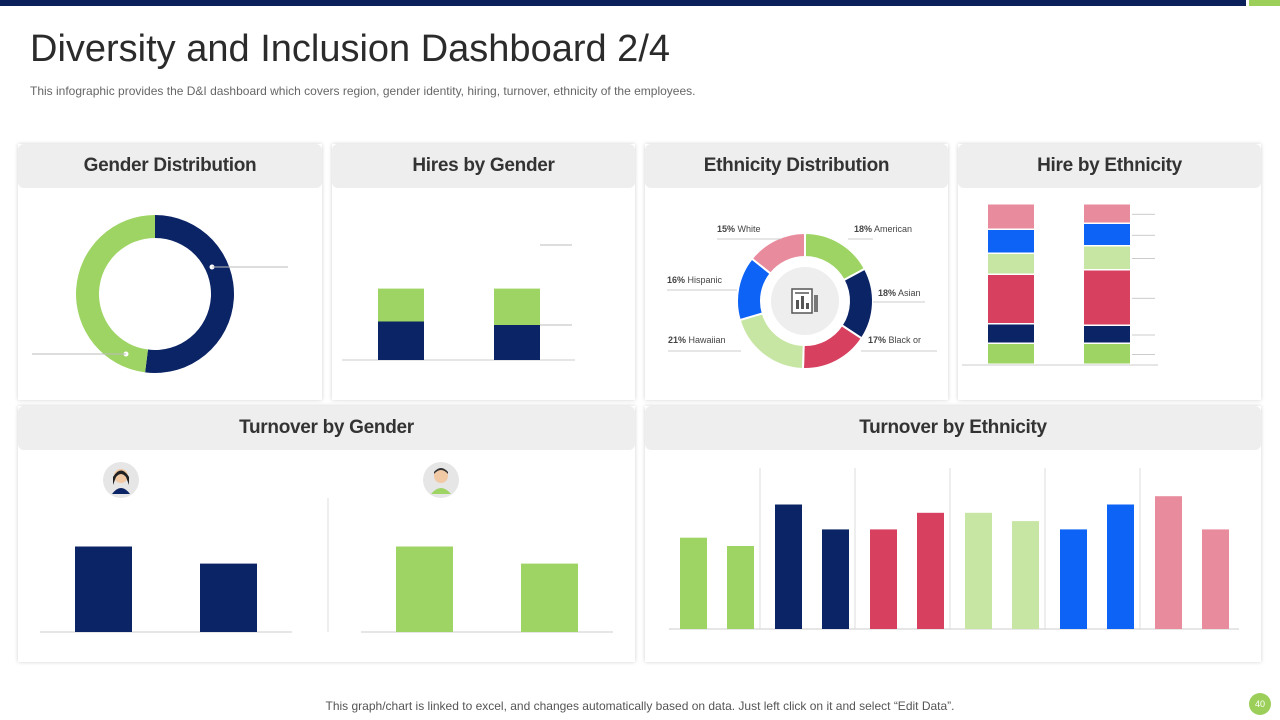  What do you see at coordinates (804, 301) in the screenshot?
I see `document-chart-icon` at bounding box center [804, 301].